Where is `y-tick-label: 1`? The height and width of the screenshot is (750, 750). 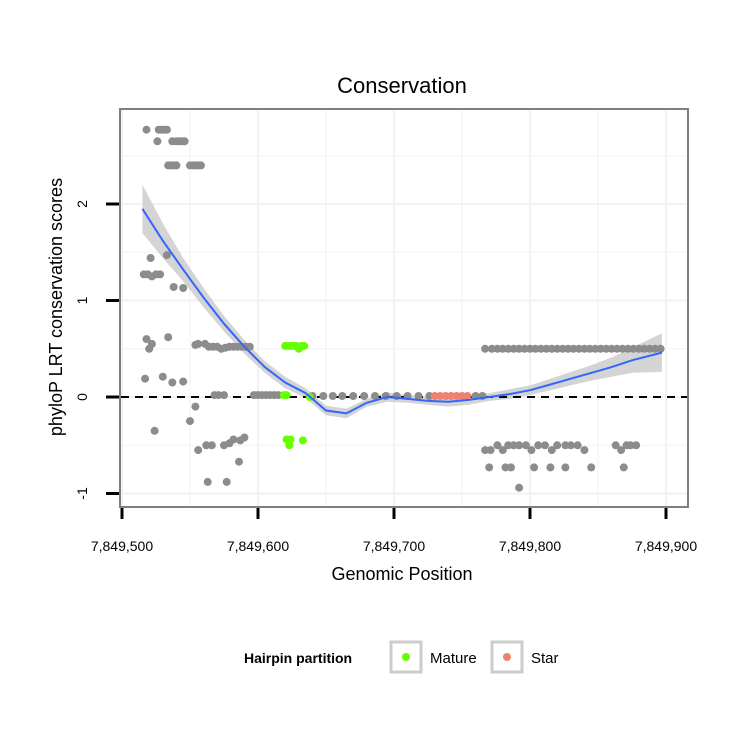
y-tick-label: 1 is located at coordinates (82, 300).